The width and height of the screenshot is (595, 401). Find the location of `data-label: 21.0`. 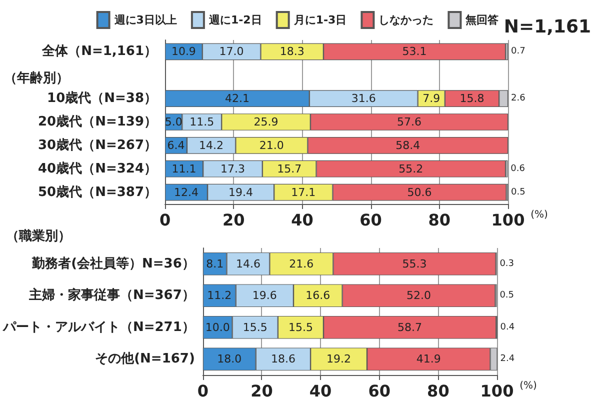

data-label: 21.0 is located at coordinates (271, 145).